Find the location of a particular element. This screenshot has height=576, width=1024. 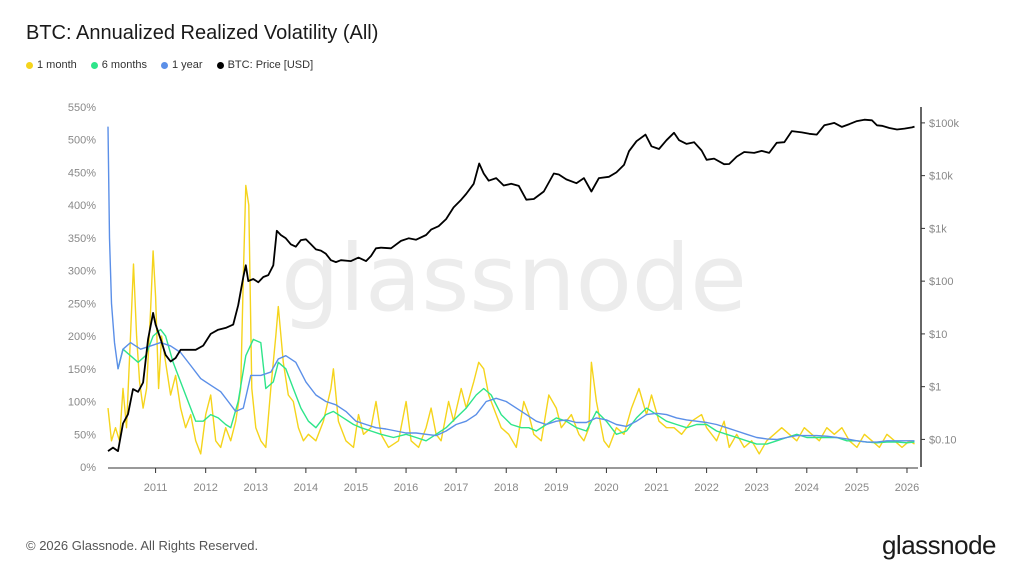

x-tick-label: 2022 is located at coordinates (706, 488).